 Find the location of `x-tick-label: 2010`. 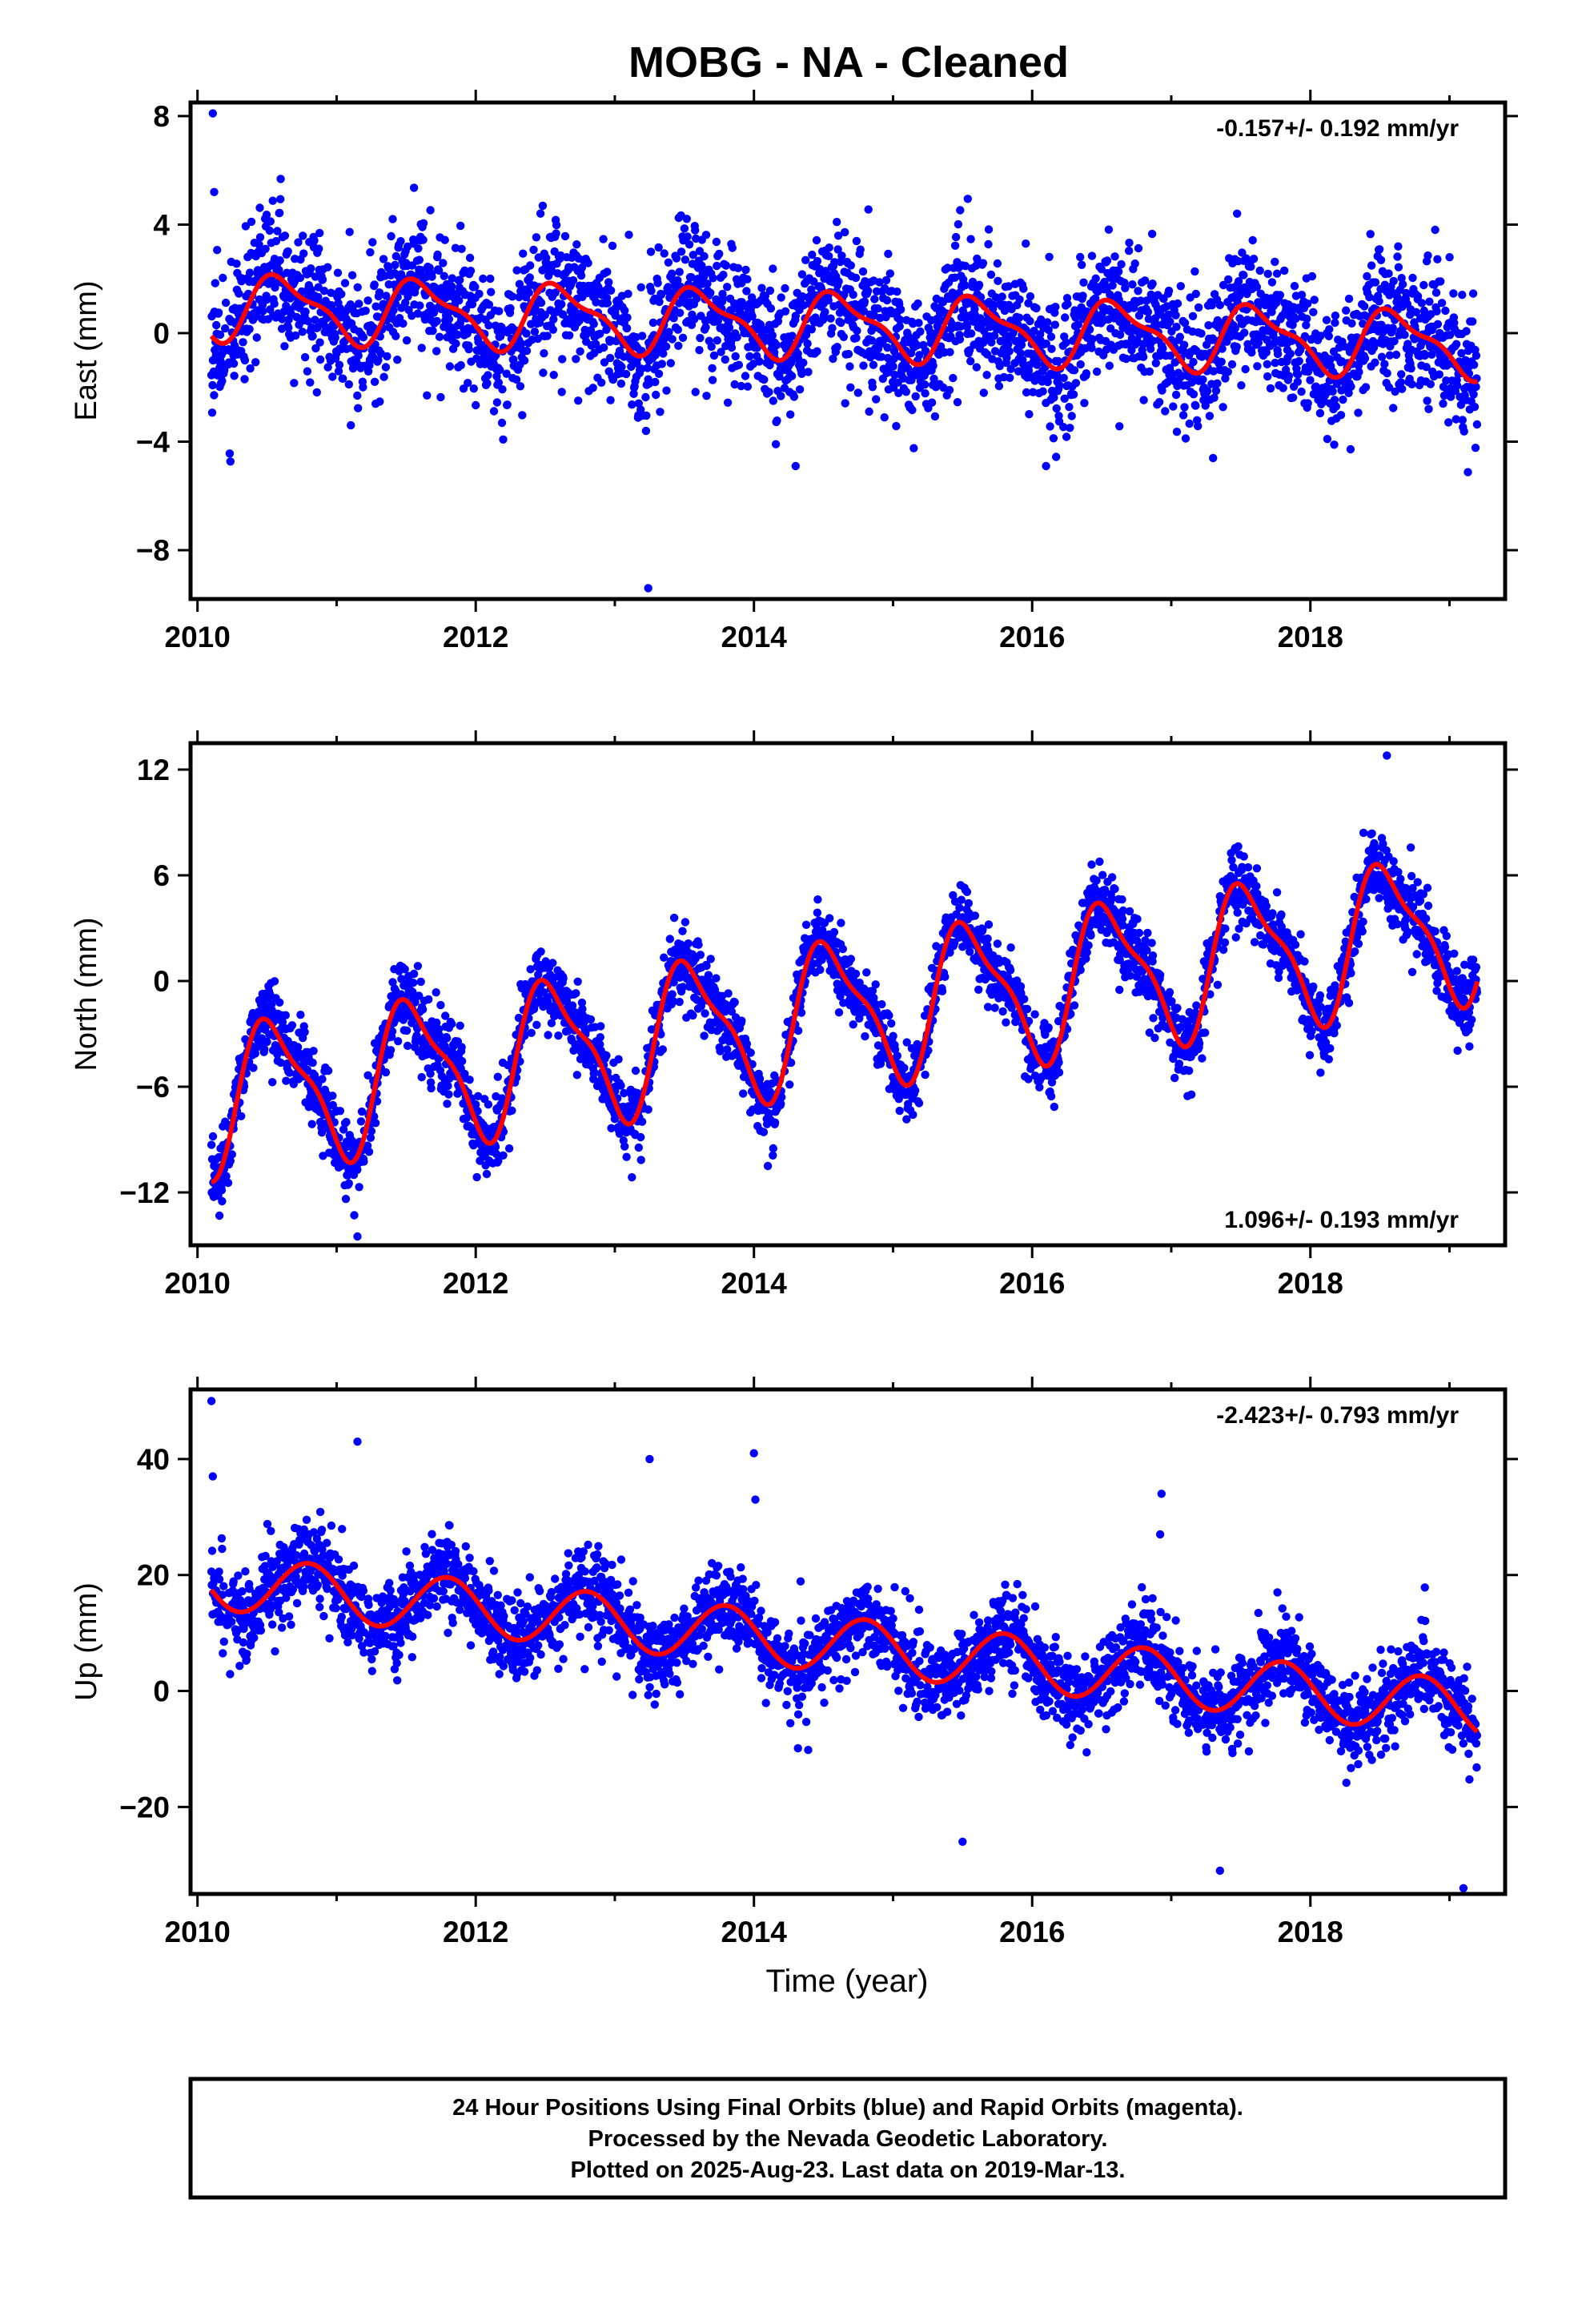

x-tick-label: 2010 is located at coordinates (198, 637).